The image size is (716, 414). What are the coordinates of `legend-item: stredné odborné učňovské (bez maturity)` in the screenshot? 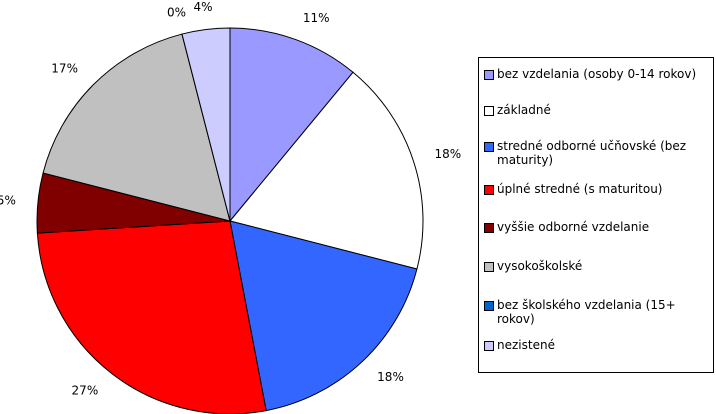 It's located at (598, 153).